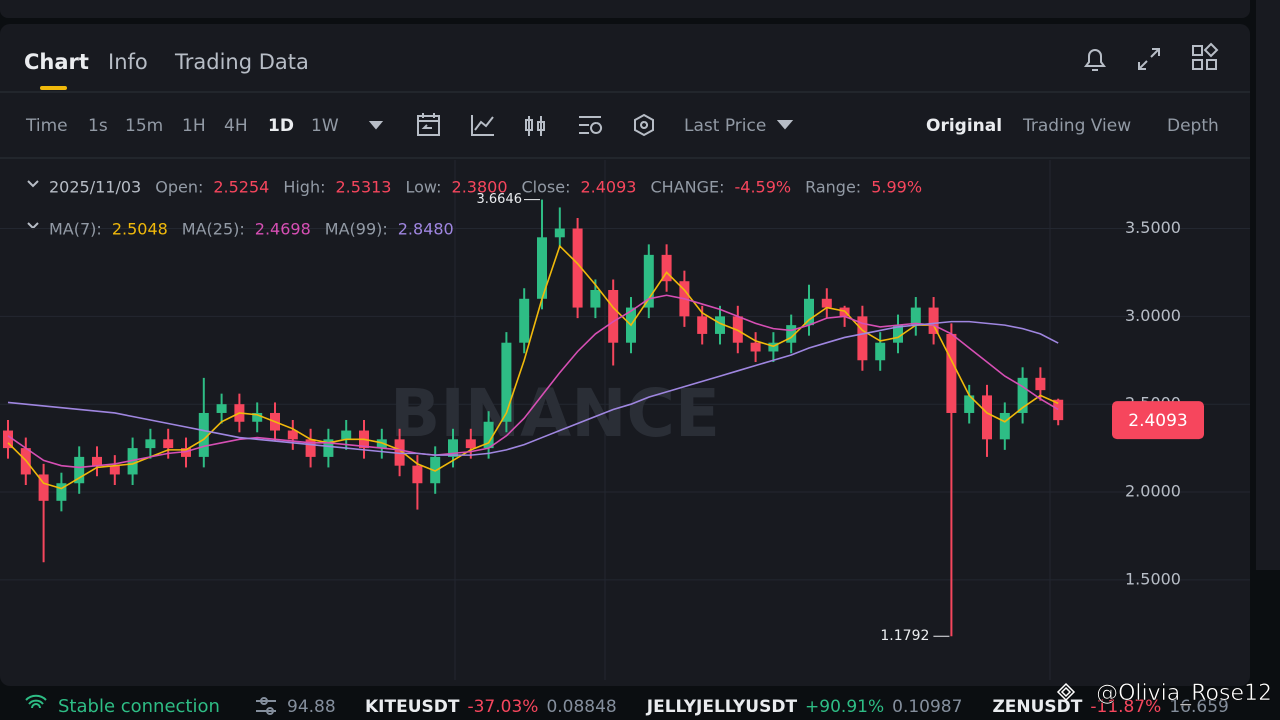 This screenshot has height=720, width=1280. What do you see at coordinates (581, 707) in the screenshot?
I see `ticker-price: 0.08848` at bounding box center [581, 707].